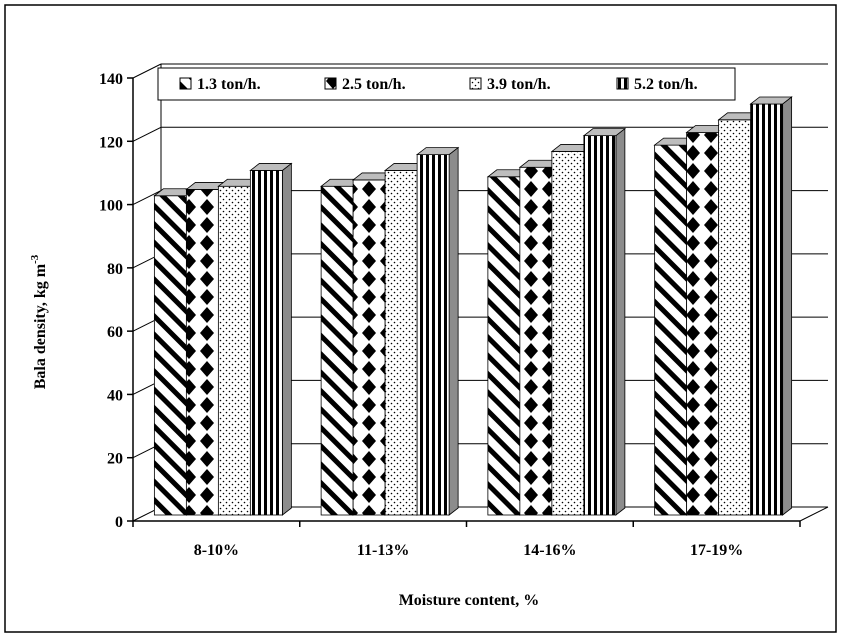  Describe the element at coordinates (111, 301) in the screenshot. I see `y-tick-labels: 0 20 40 60 80 100 120 140` at that location.